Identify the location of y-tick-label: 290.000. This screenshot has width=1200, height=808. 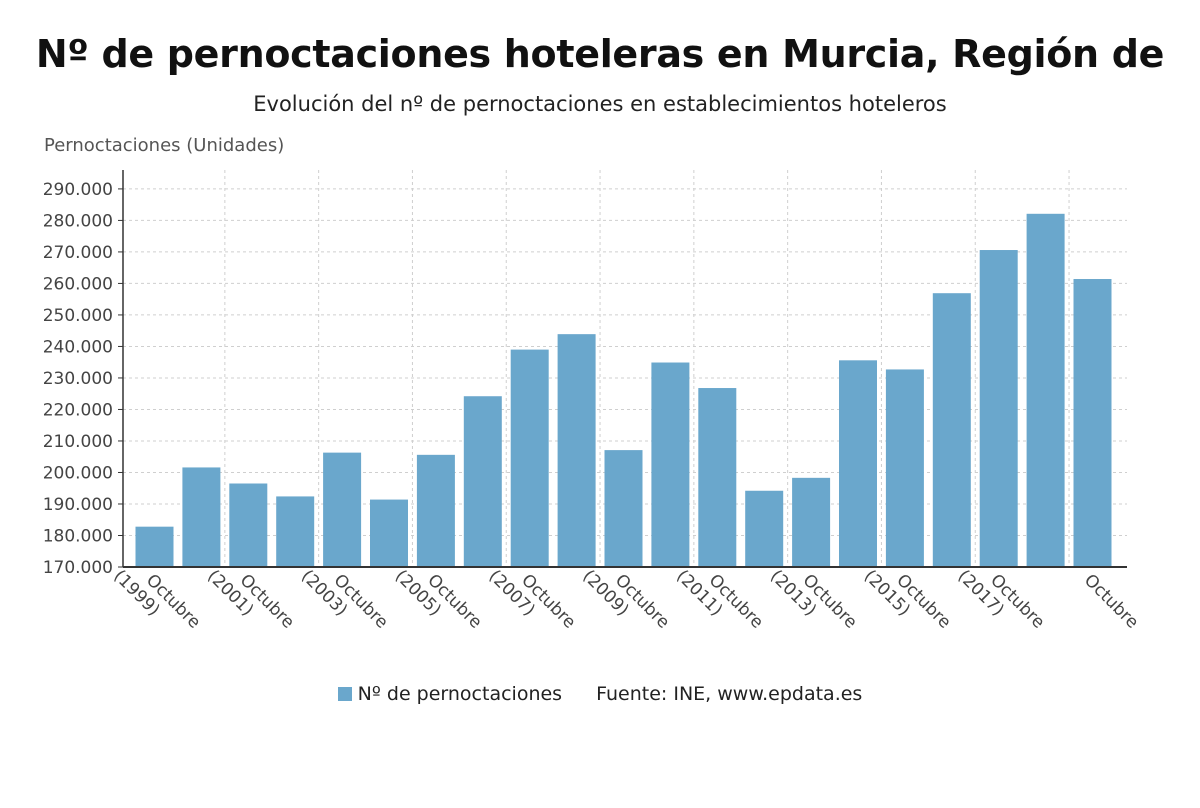
(78, 190).